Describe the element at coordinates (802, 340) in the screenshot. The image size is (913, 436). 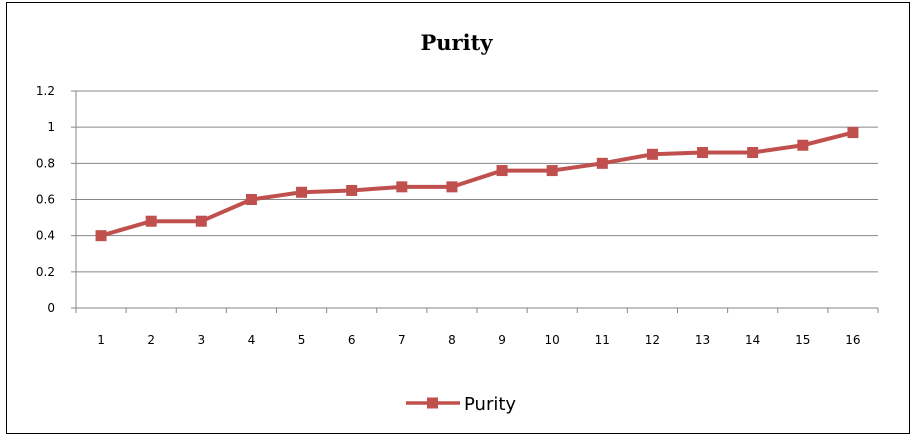
I see `x-tick-label: 15` at that location.